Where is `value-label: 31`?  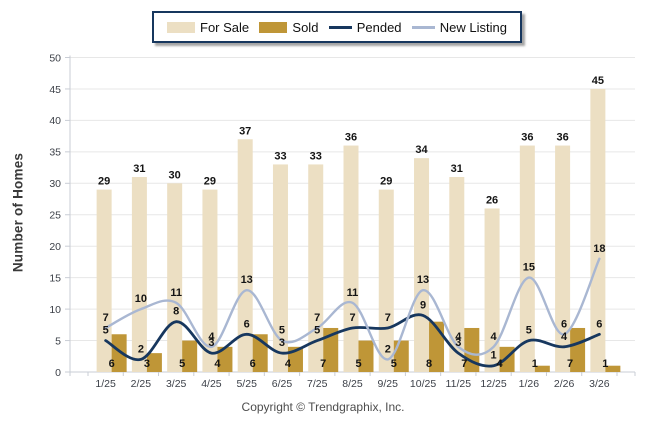 value-label: 31 is located at coordinates (457, 169).